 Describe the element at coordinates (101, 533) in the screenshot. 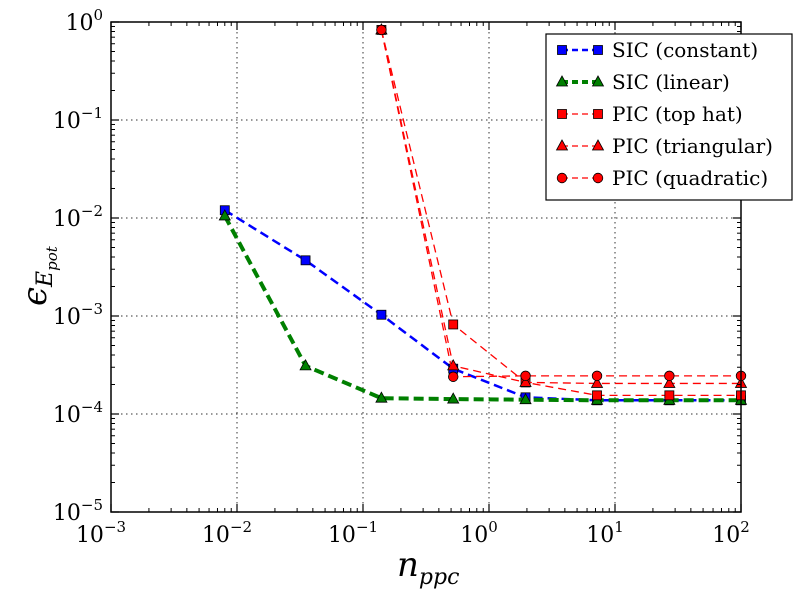

I see `x-tick-label: 10⁻³` at that location.